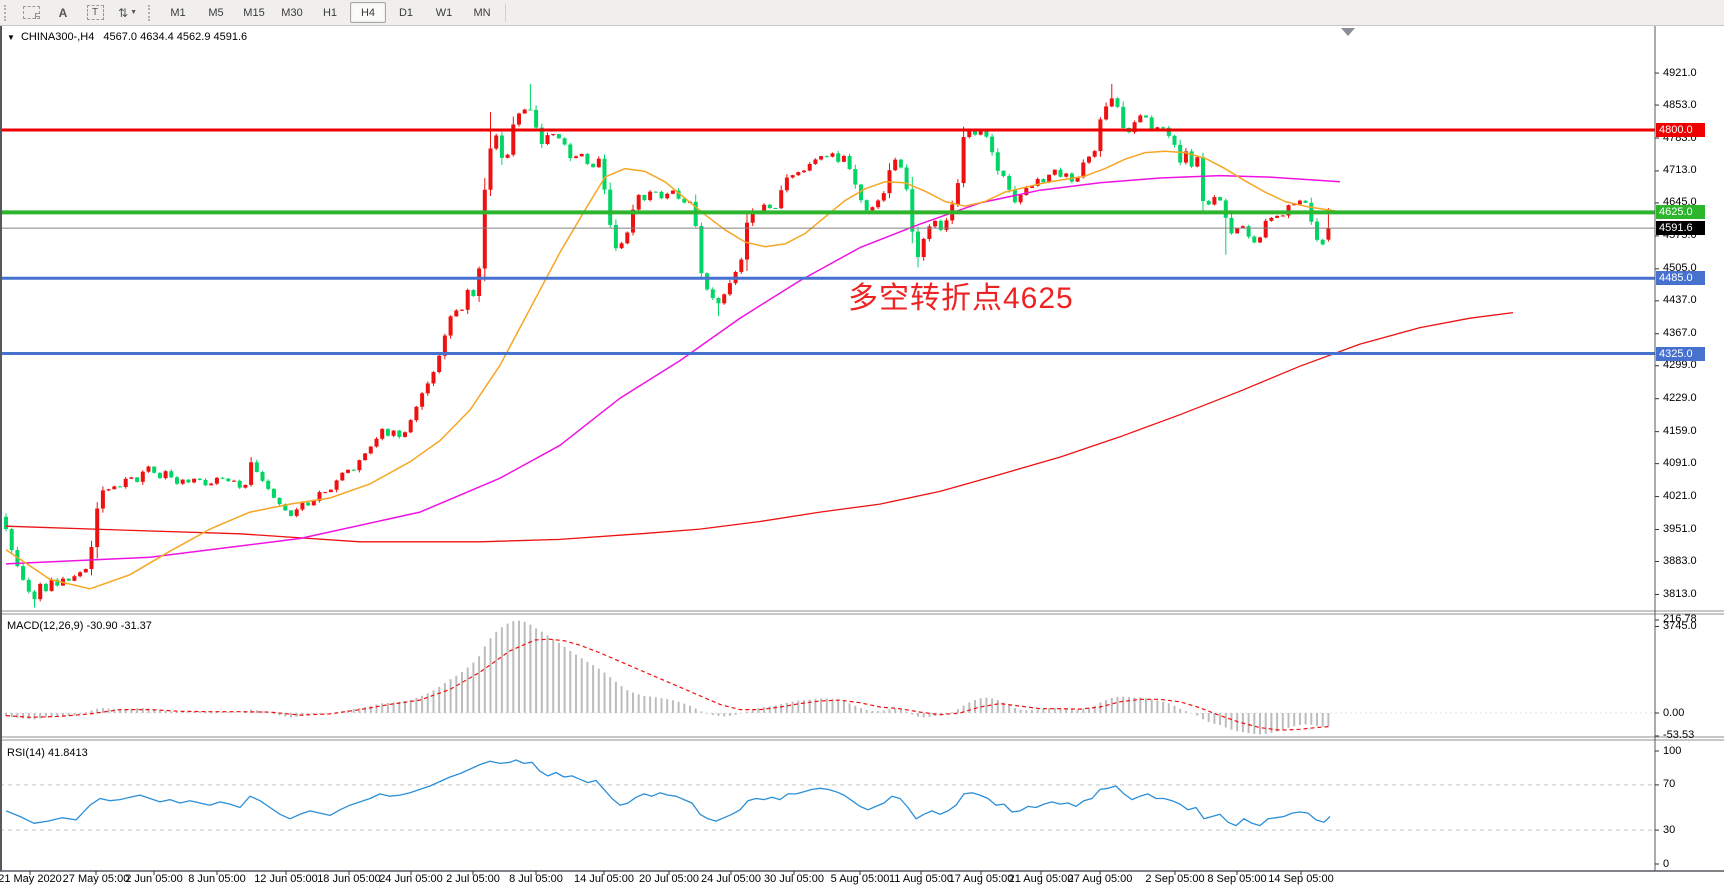 The image size is (1724, 893). Describe the element at coordinates (292, 12) in the screenshot. I see `timeframe-button-M30: M30` at that location.